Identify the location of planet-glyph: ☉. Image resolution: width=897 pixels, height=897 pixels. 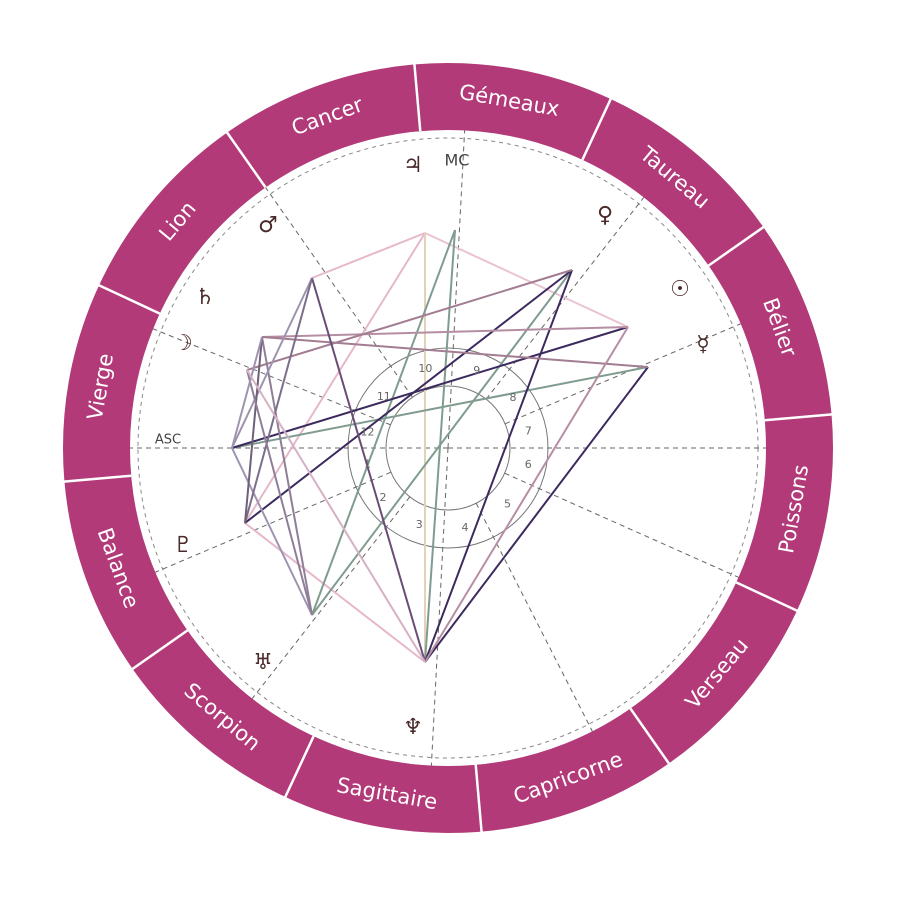
(680, 289).